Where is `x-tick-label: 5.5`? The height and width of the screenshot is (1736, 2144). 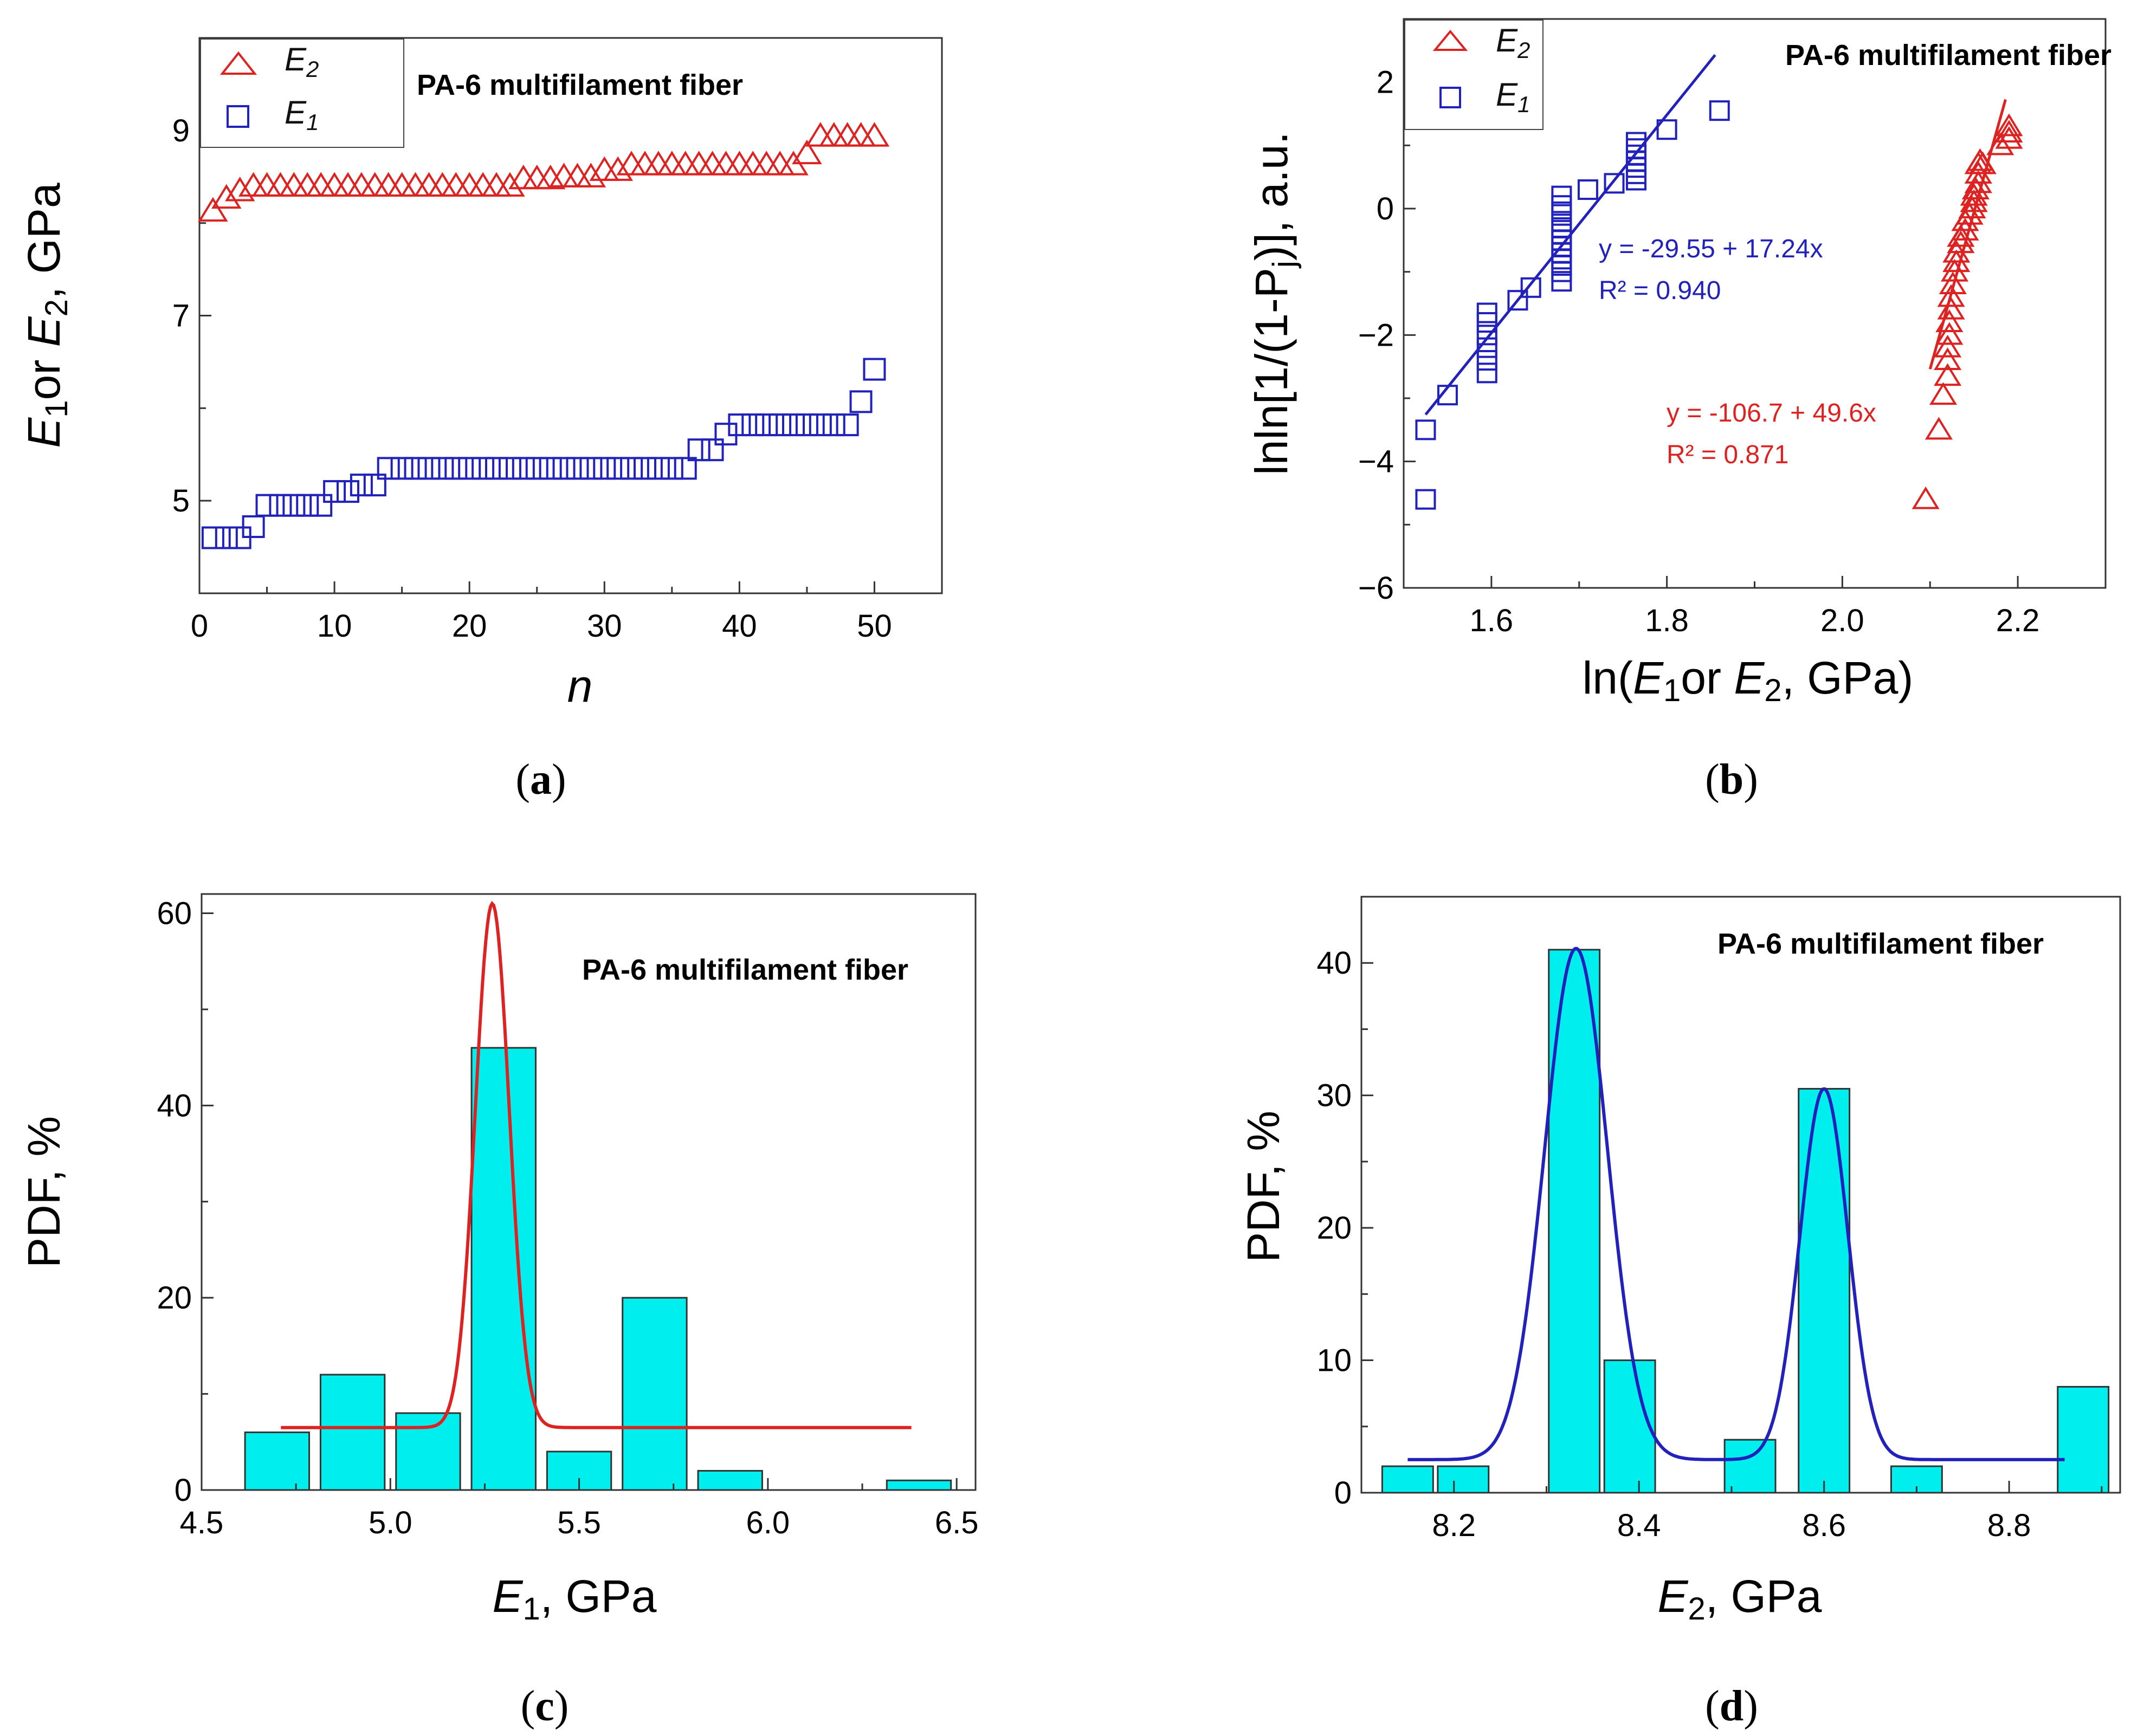
x-tick-label: 5.5 is located at coordinates (579, 1522).